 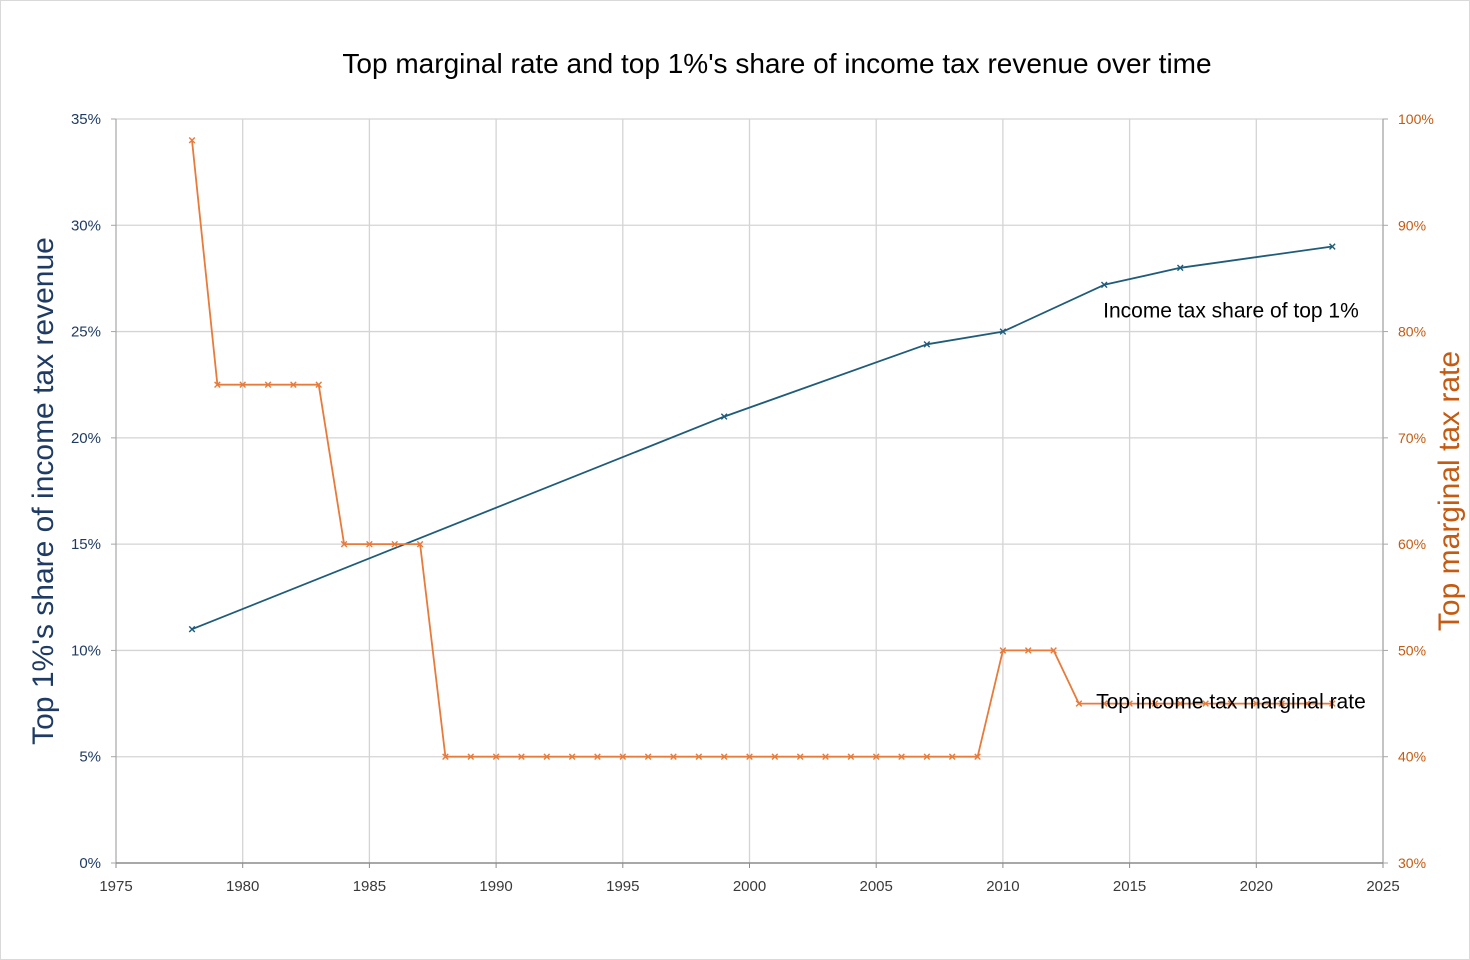 What do you see at coordinates (90, 757) in the screenshot?
I see `y-tick-label-left: 5%` at bounding box center [90, 757].